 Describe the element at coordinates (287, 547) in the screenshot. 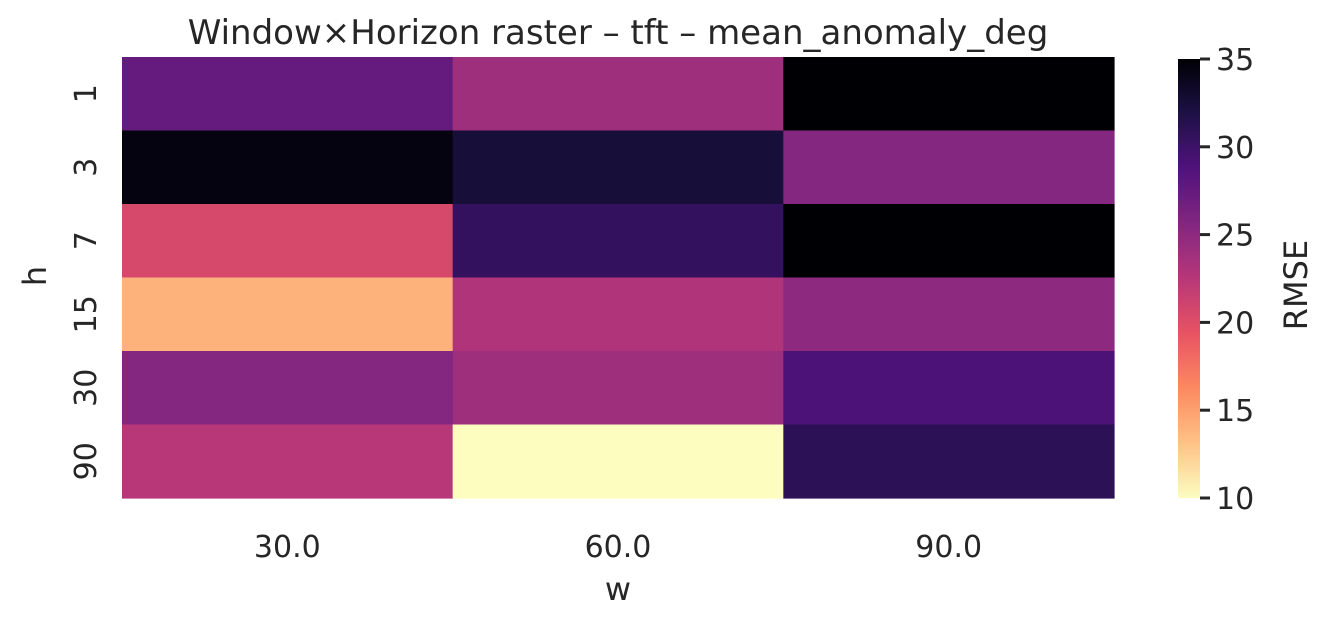

I see `x-tick-label: 30.0` at that location.